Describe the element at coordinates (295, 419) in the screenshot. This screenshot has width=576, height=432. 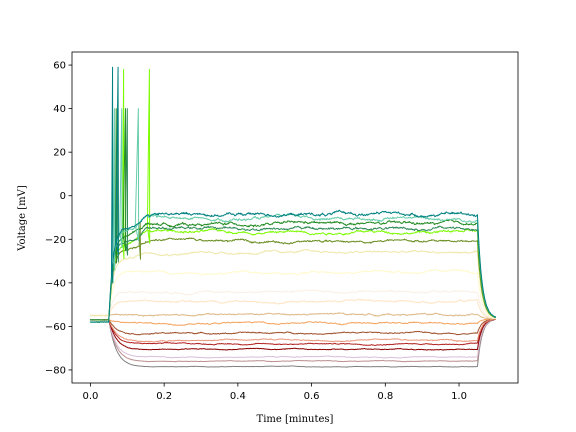
I see `x-axis-label: Time [minutes]` at that location.